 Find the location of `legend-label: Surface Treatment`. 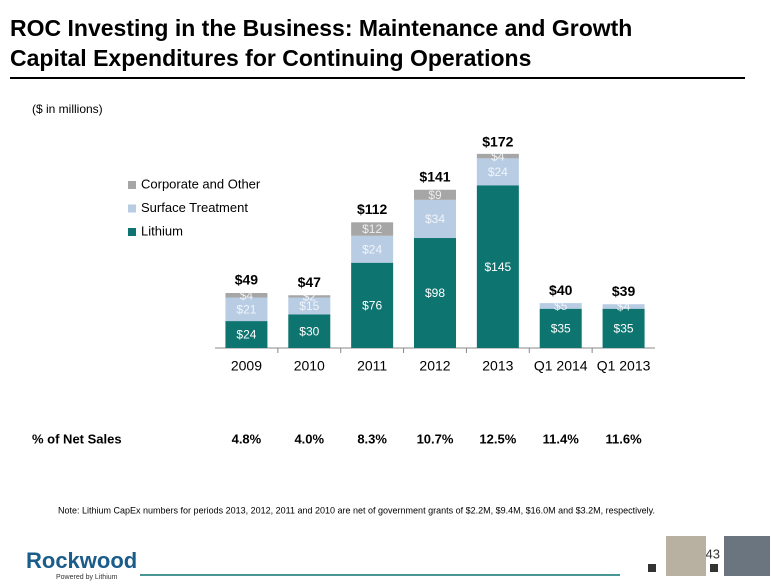

legend-label: Surface Treatment is located at coordinates (194, 207).